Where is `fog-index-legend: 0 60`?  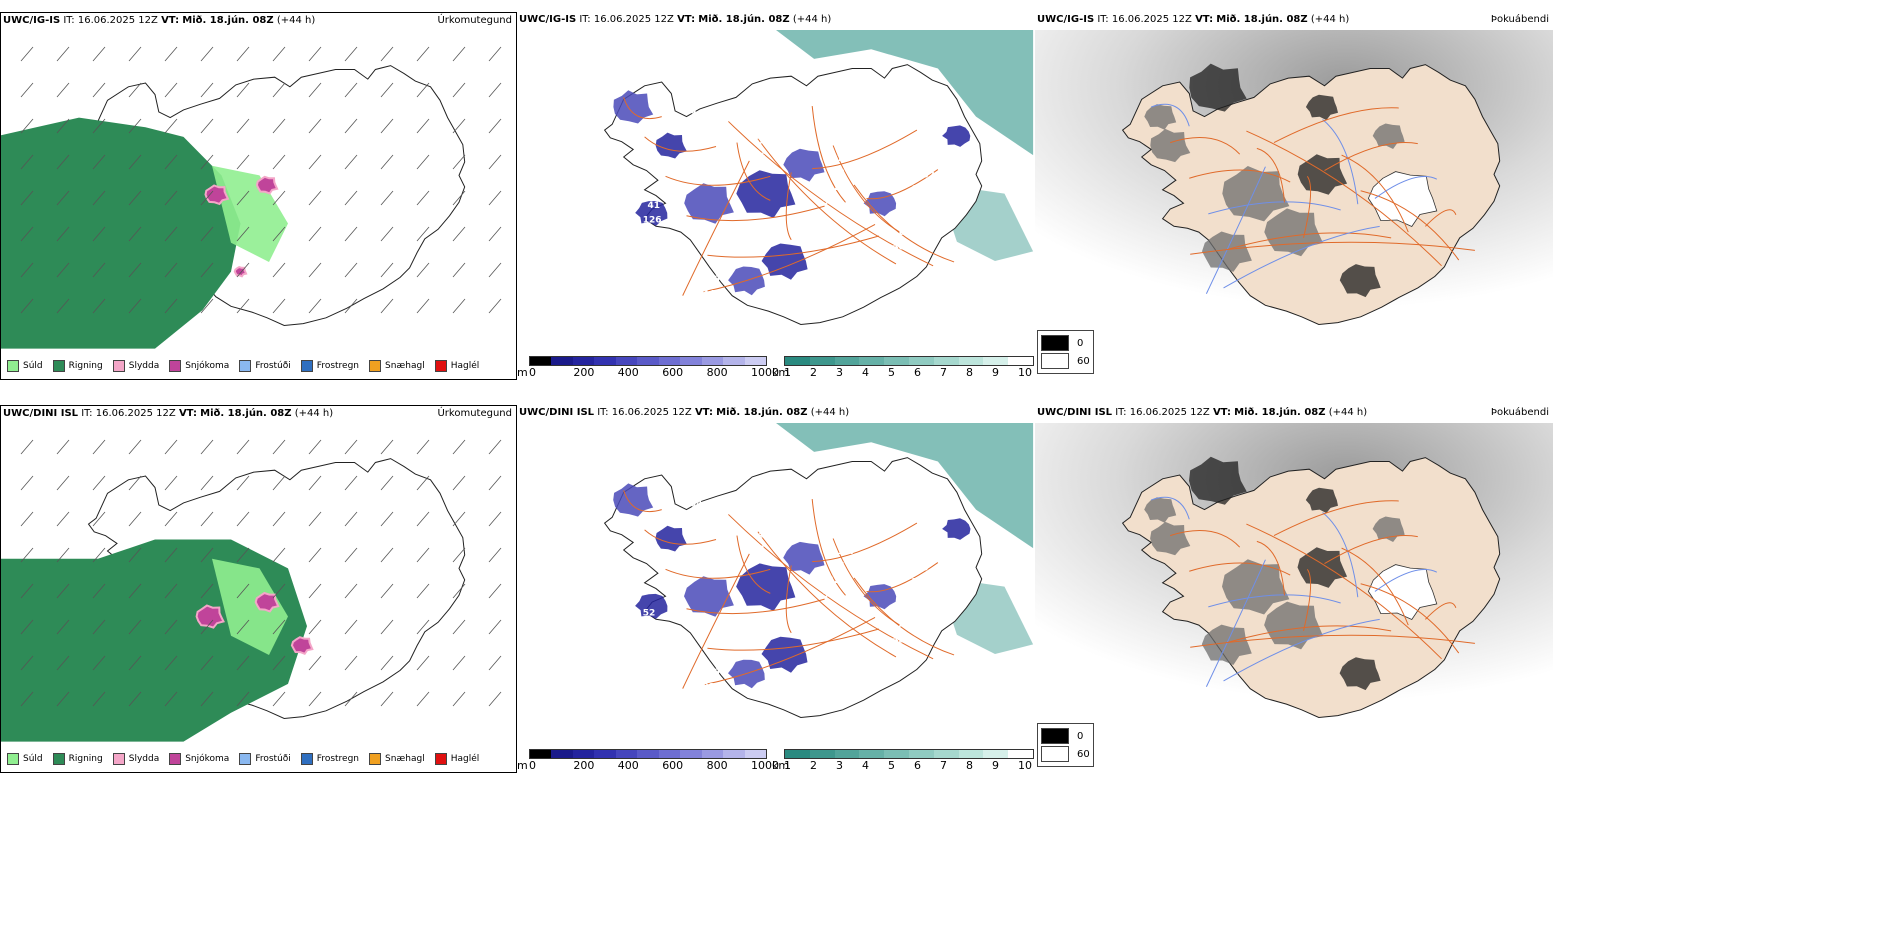 fog-index-legend: 0 60 is located at coordinates (1065, 745).